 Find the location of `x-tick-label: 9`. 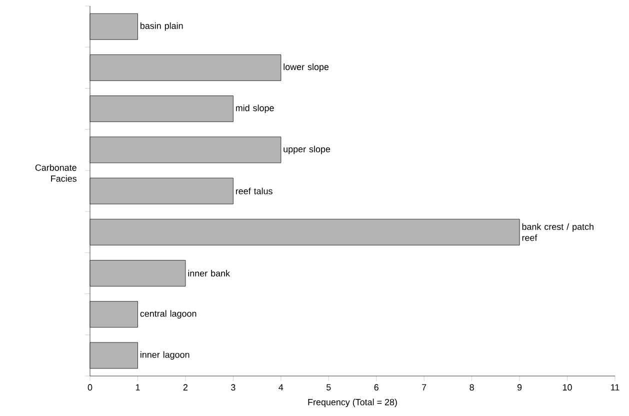

x-tick-label: 9 is located at coordinates (519, 387).